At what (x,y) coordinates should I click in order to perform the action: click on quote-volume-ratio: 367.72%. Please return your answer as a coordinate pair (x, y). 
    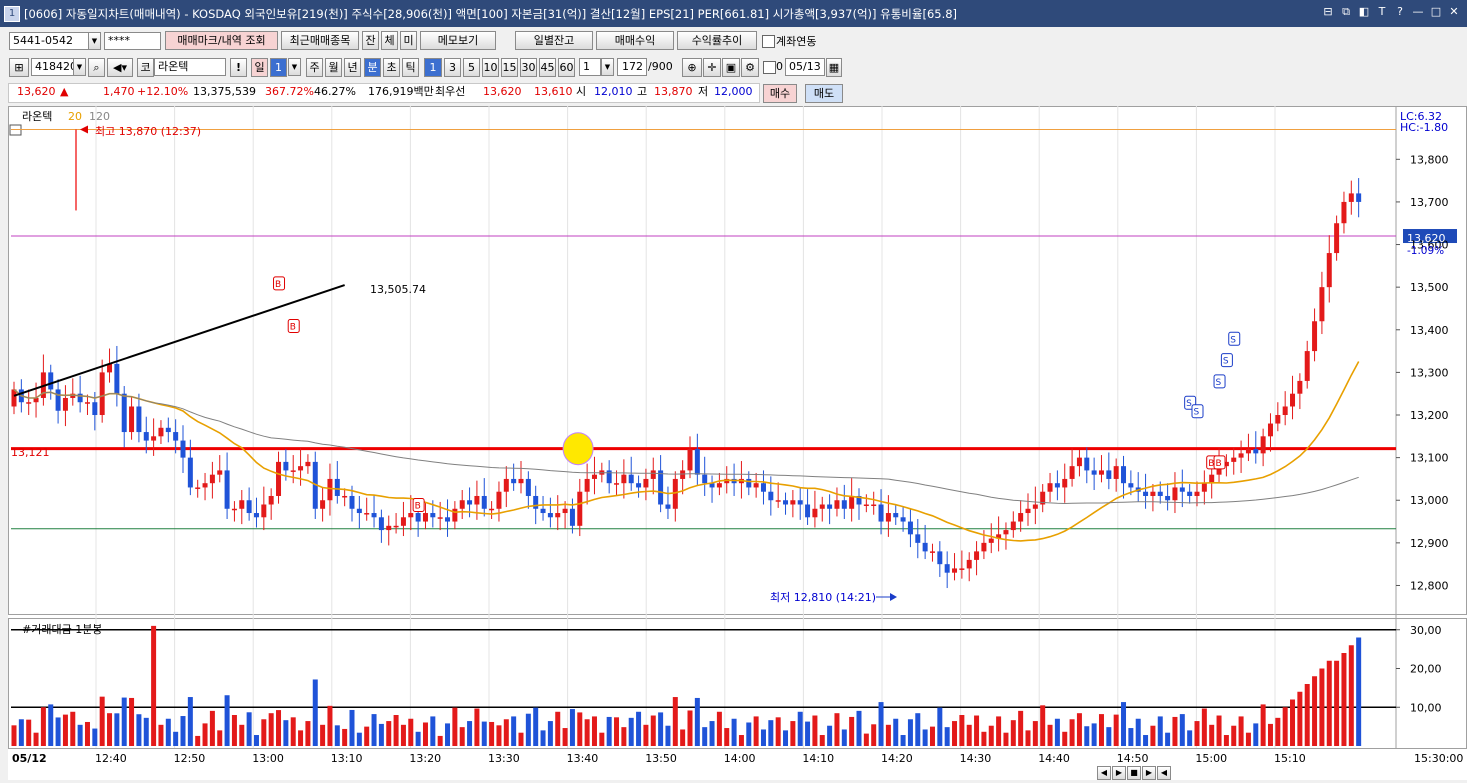
    Looking at the image, I should click on (289, 91).